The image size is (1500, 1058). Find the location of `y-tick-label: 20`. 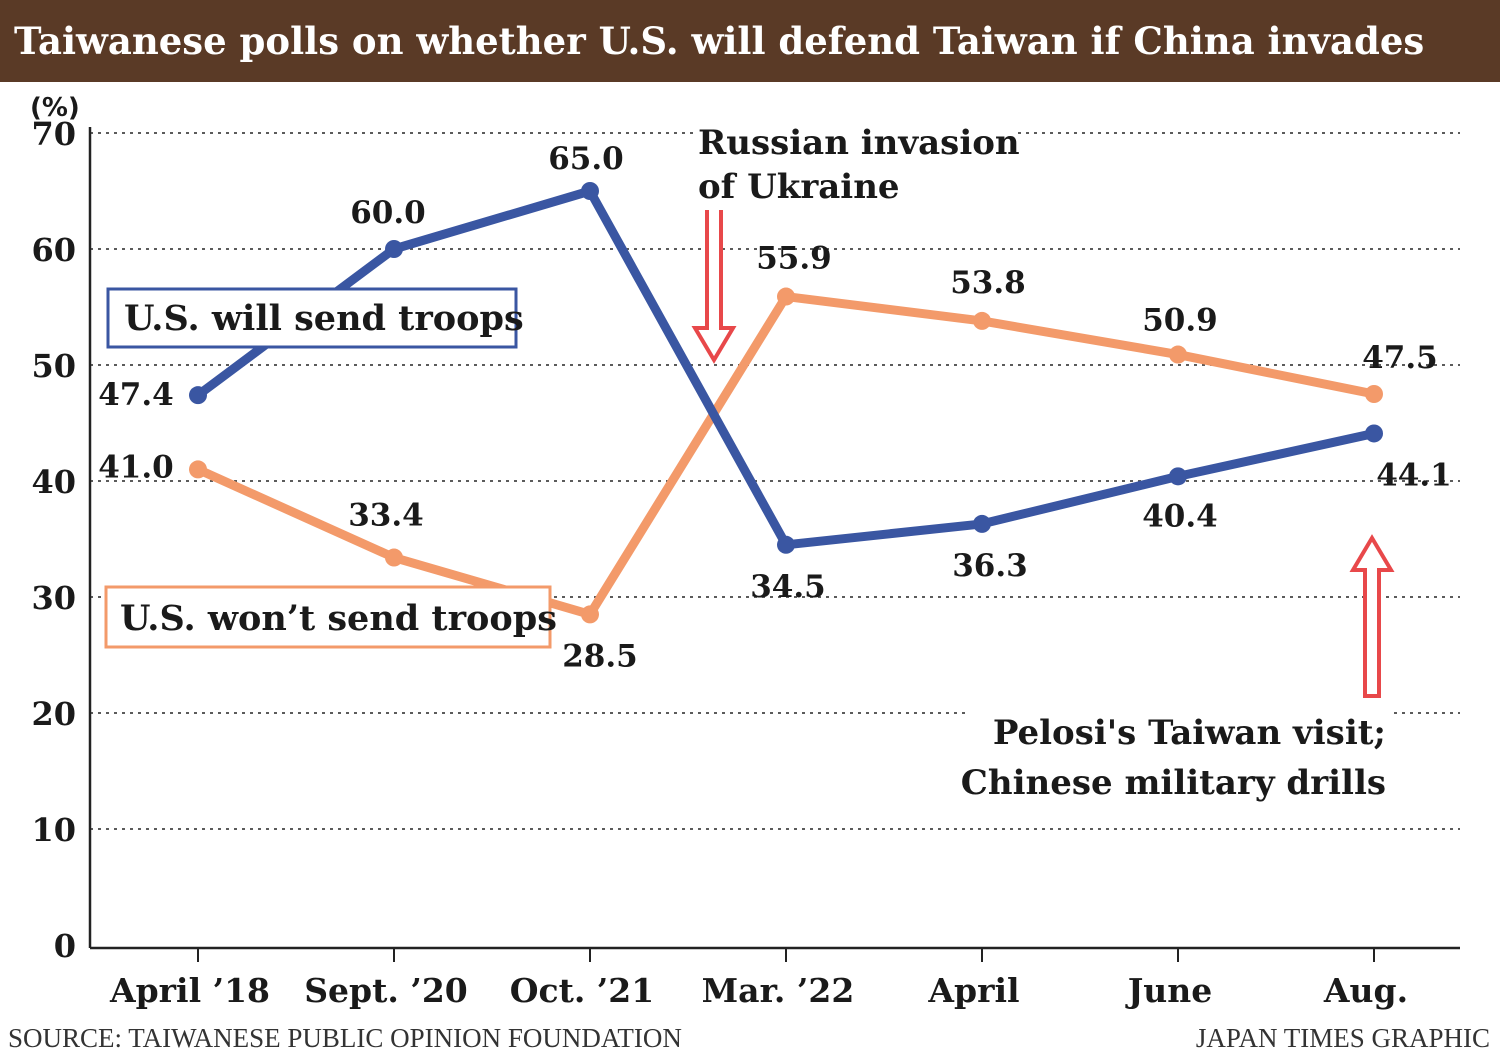

y-tick-label: 20 is located at coordinates (53, 714).